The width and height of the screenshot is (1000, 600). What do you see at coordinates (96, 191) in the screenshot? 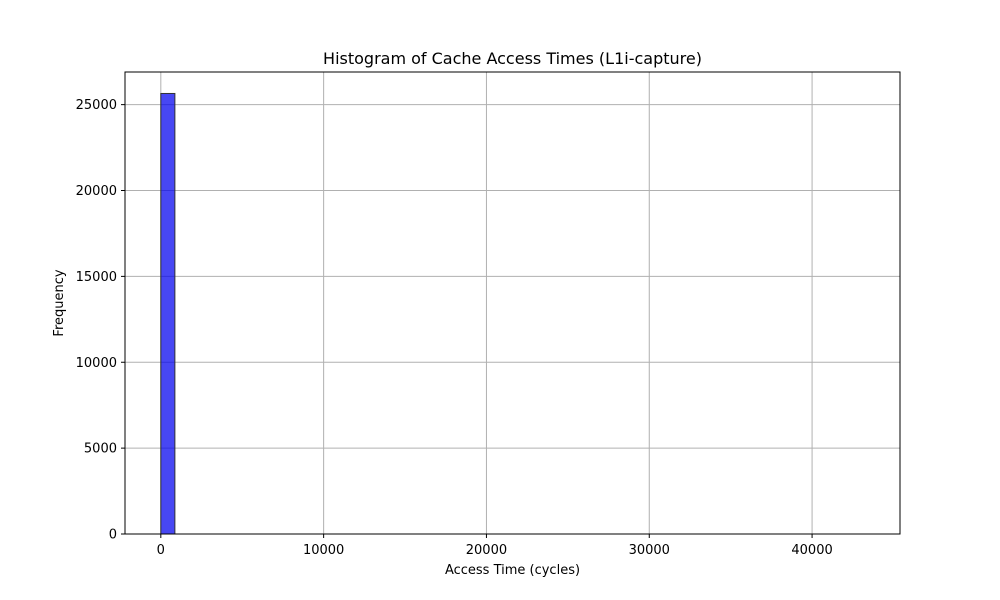
I see `y-tick-label: 20000` at bounding box center [96, 191].